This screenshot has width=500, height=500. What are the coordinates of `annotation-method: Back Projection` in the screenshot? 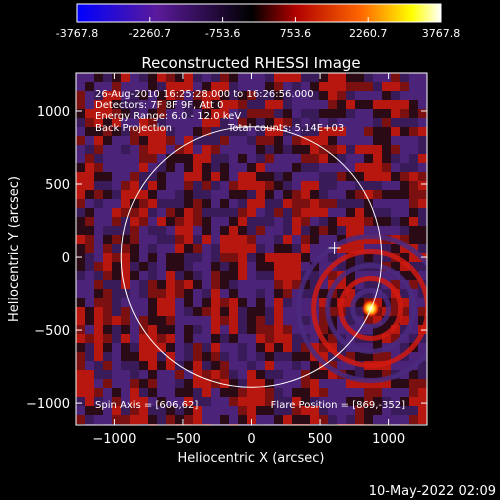 It's located at (133, 128).